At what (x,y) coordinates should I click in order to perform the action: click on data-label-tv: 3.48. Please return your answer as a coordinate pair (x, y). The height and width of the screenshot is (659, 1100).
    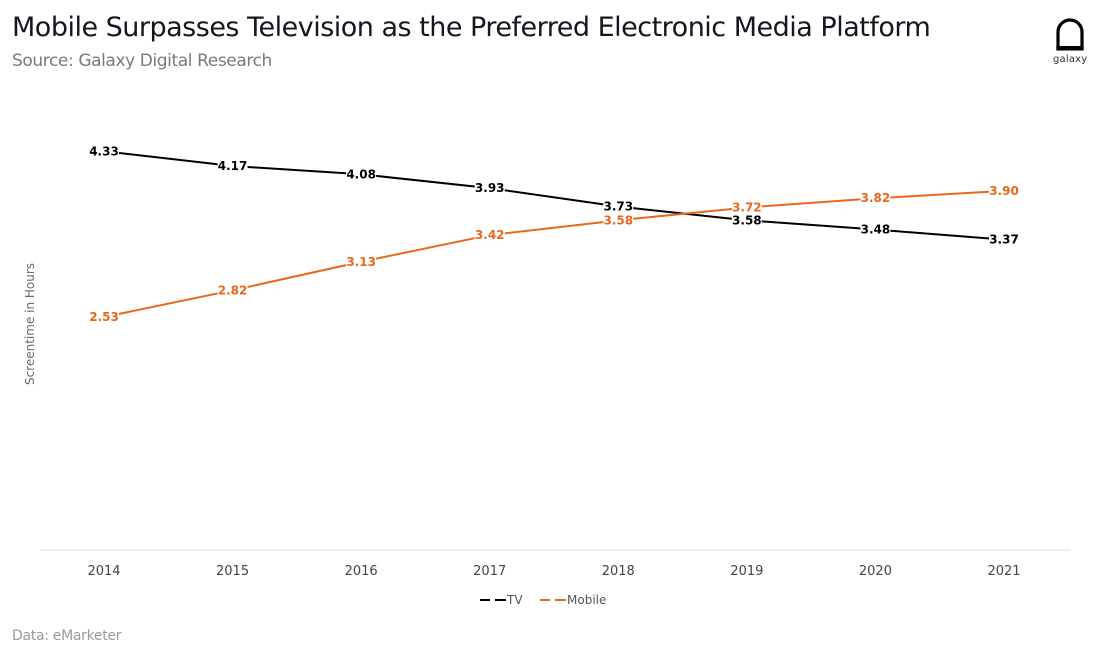
    Looking at the image, I should click on (876, 230).